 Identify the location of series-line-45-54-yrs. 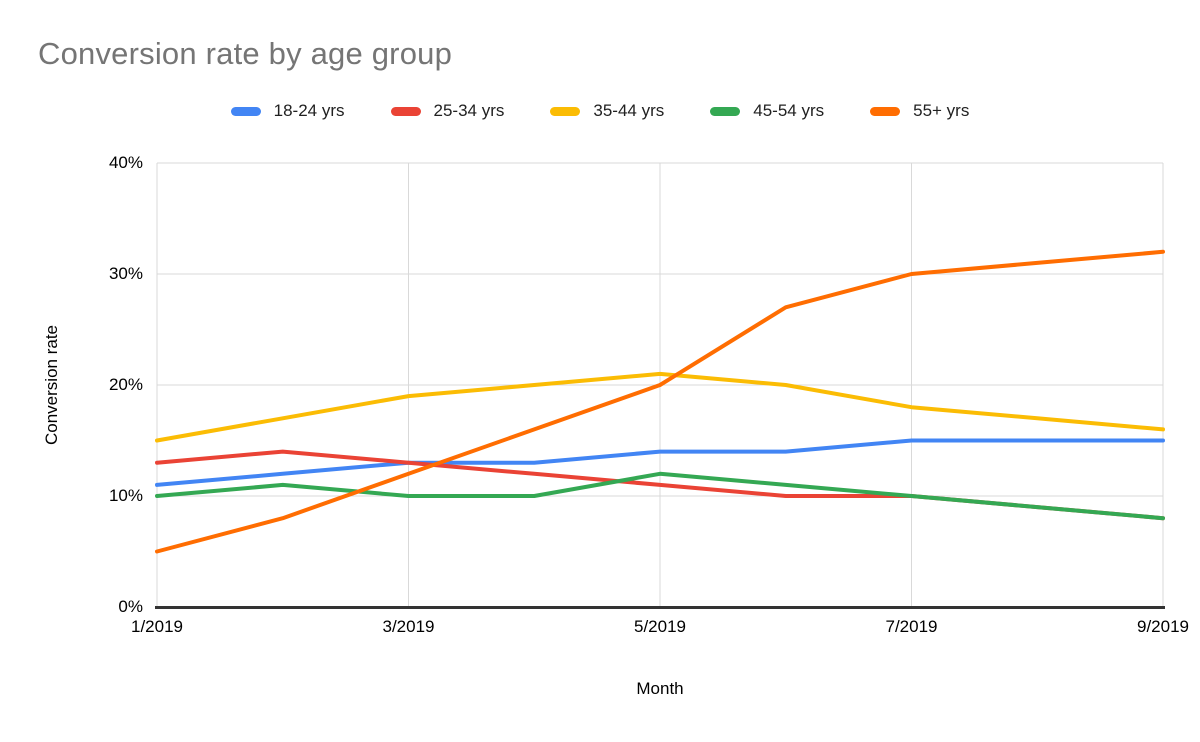
(660, 496).